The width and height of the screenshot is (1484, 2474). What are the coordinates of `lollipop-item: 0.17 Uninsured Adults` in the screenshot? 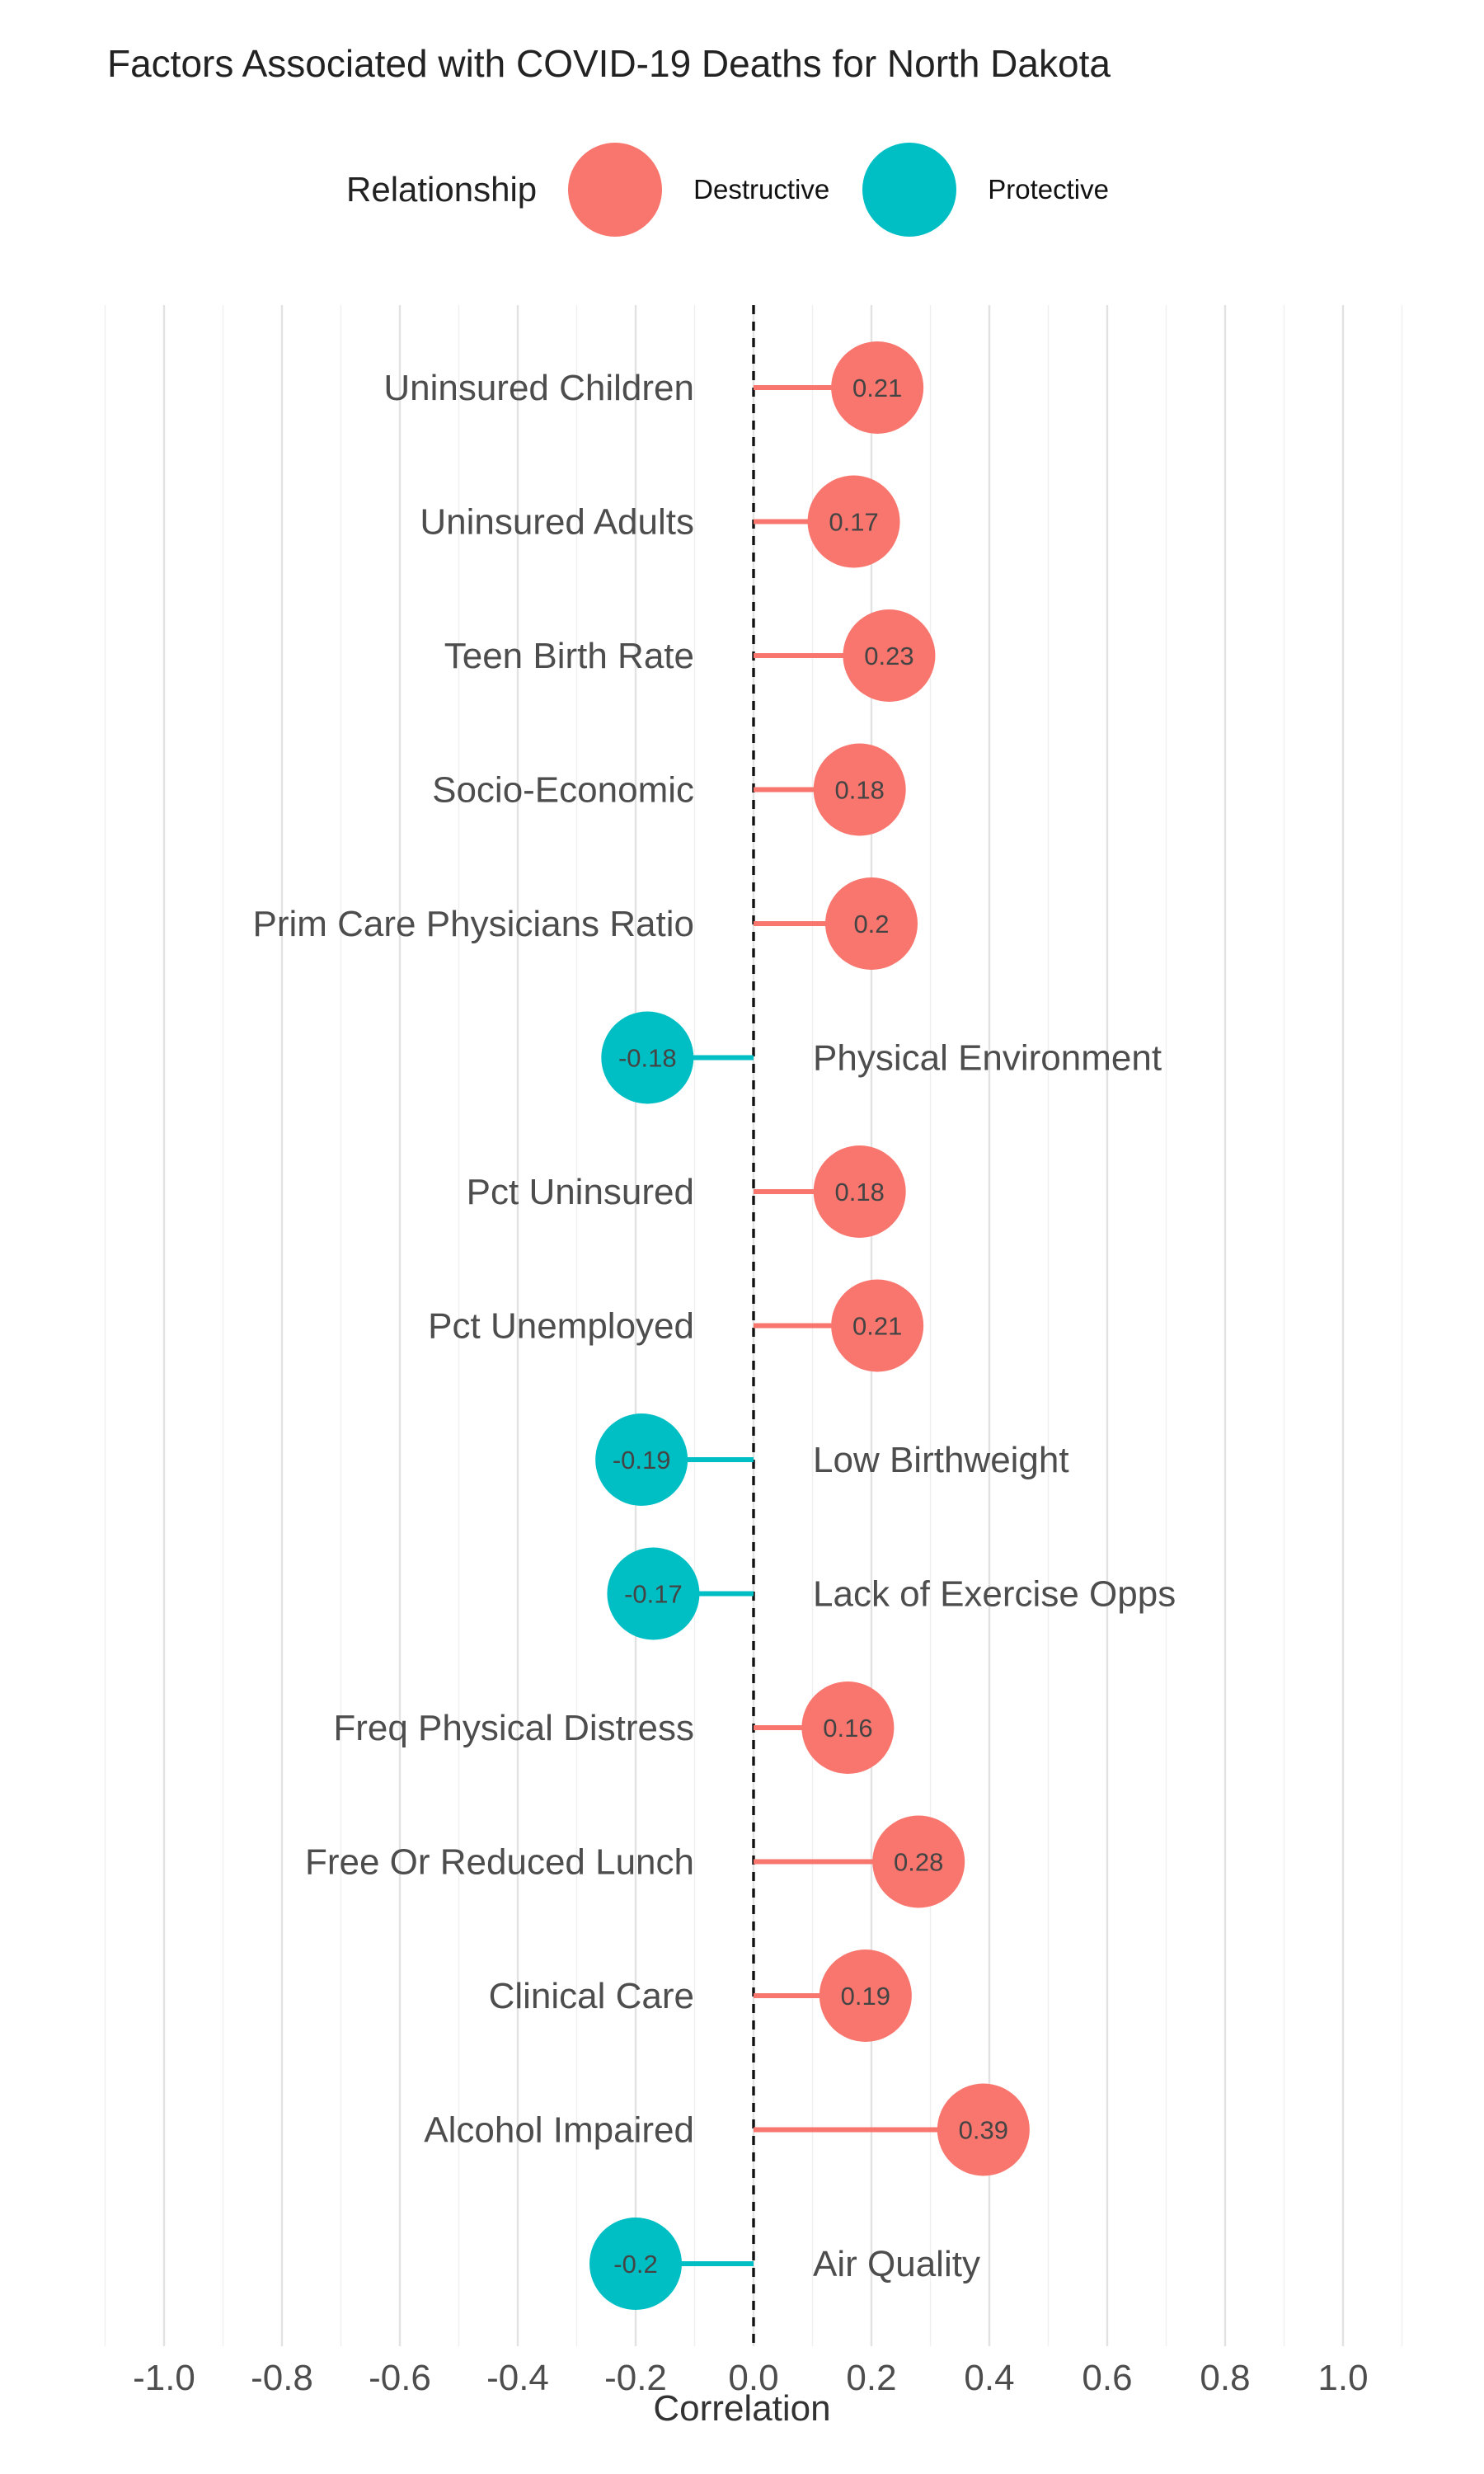 It's located at (660, 521).